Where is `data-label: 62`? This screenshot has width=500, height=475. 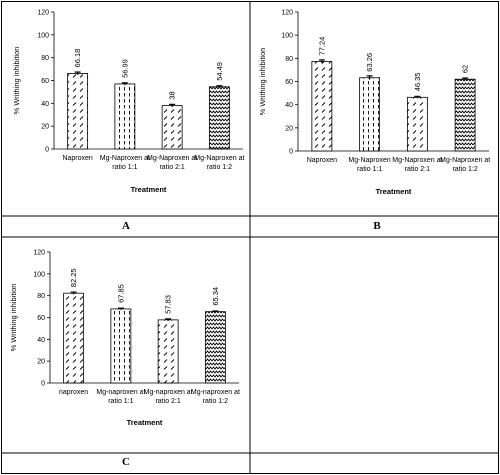
data-label: 62 is located at coordinates (465, 69).